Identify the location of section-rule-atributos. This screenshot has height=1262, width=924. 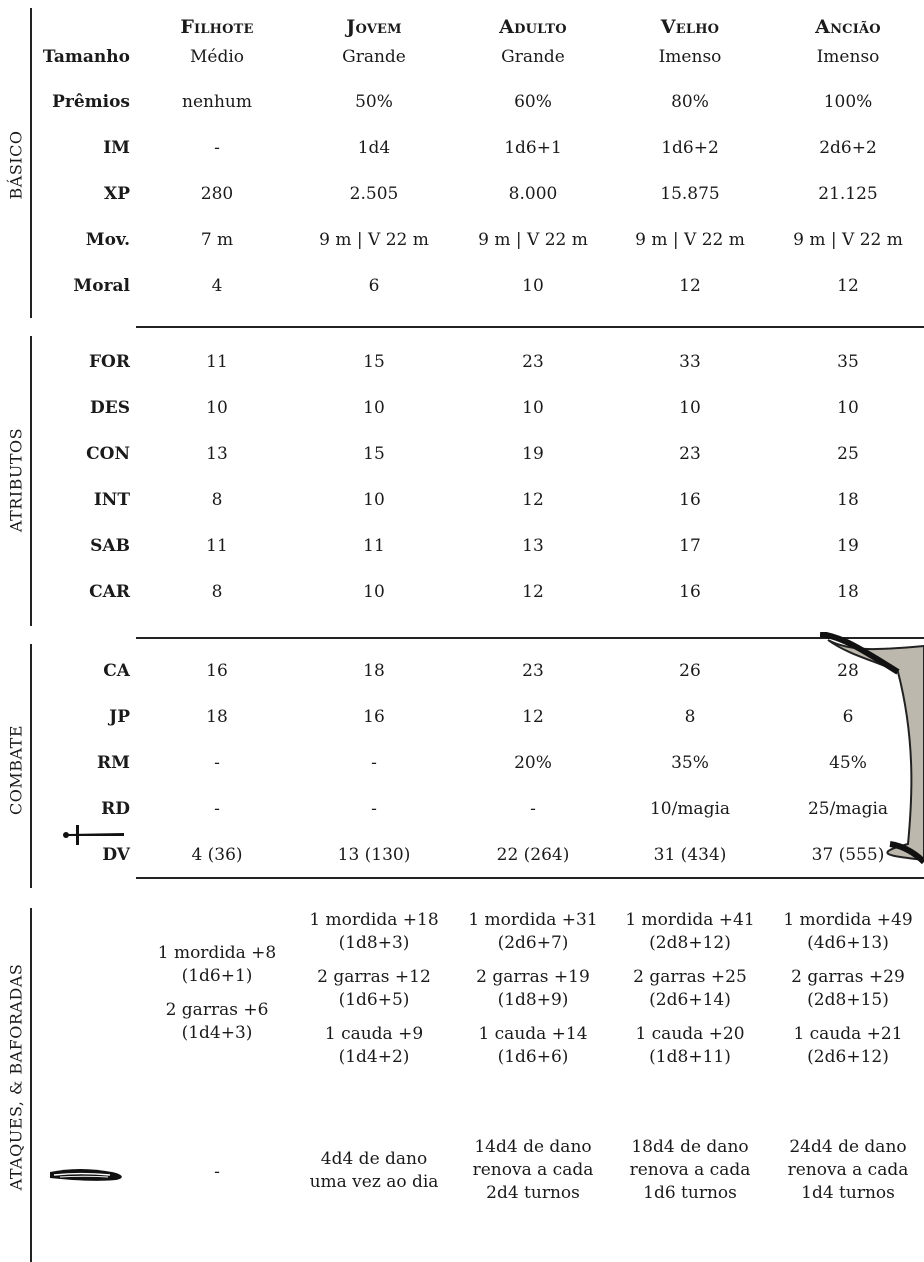
(31, 481).